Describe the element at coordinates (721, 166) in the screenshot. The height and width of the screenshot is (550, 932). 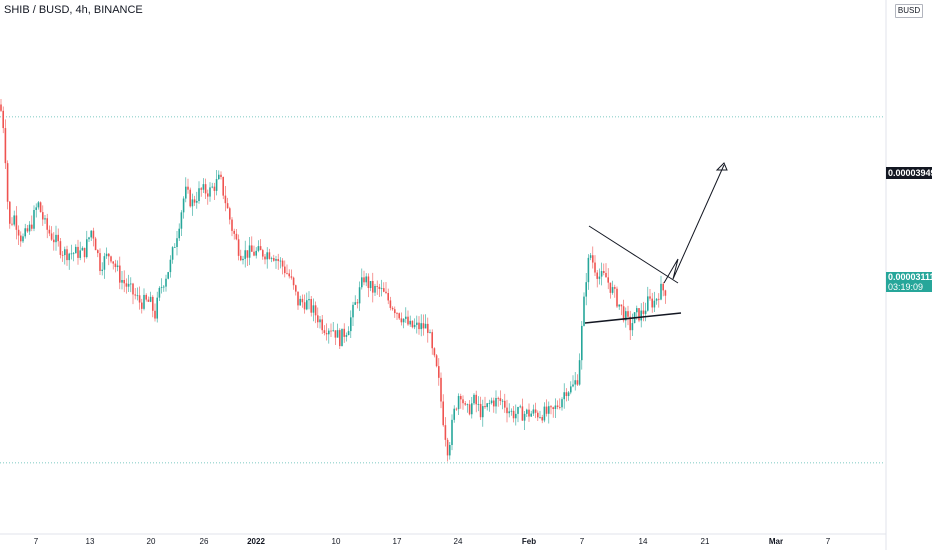
I see `projection-arrow-head` at that location.